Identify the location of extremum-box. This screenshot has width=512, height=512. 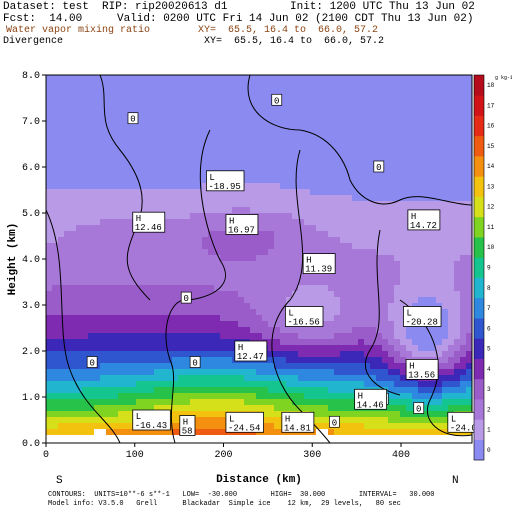
(225, 181).